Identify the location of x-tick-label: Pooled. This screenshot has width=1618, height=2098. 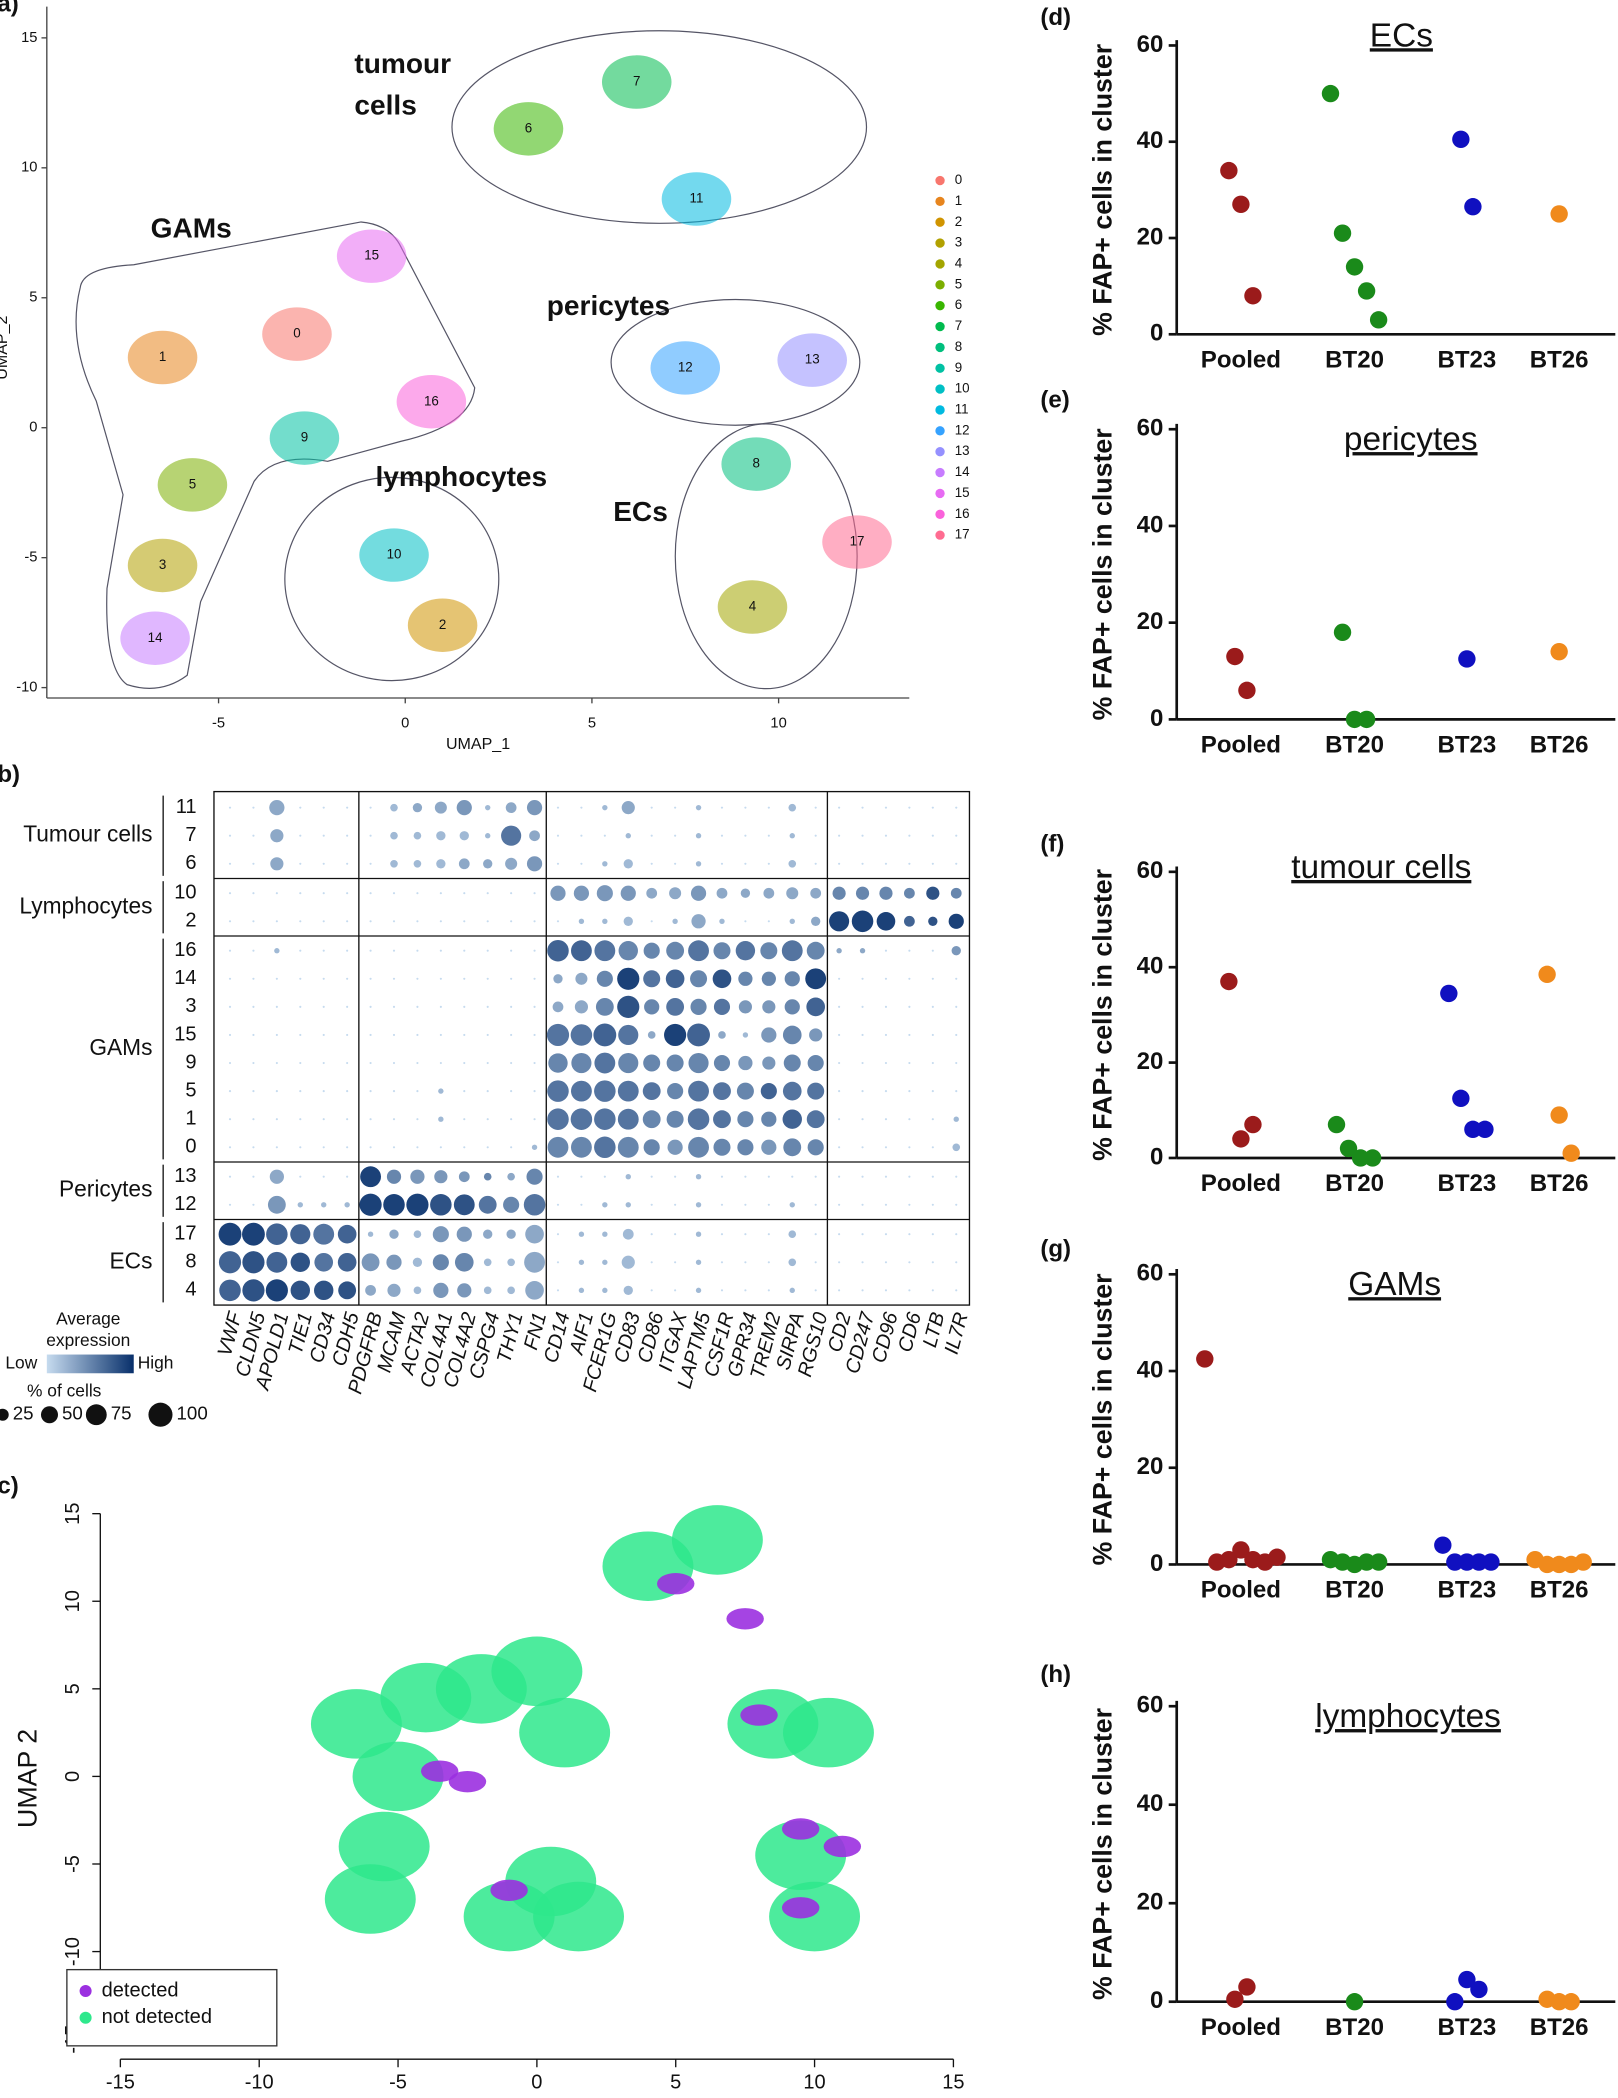
(1241, 359).